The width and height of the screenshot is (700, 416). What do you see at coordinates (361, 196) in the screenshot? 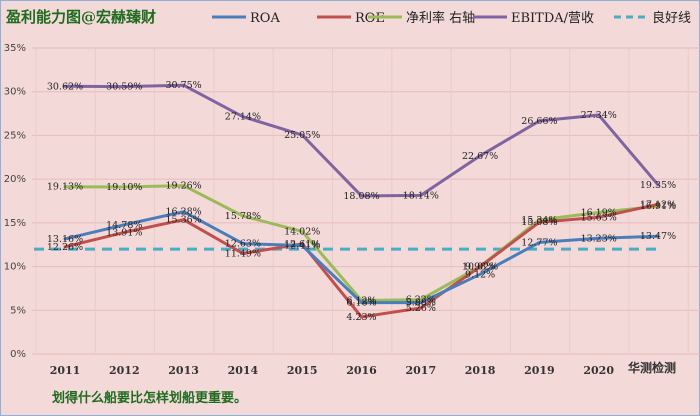
I see `data-label: 18.08%` at bounding box center [361, 196].